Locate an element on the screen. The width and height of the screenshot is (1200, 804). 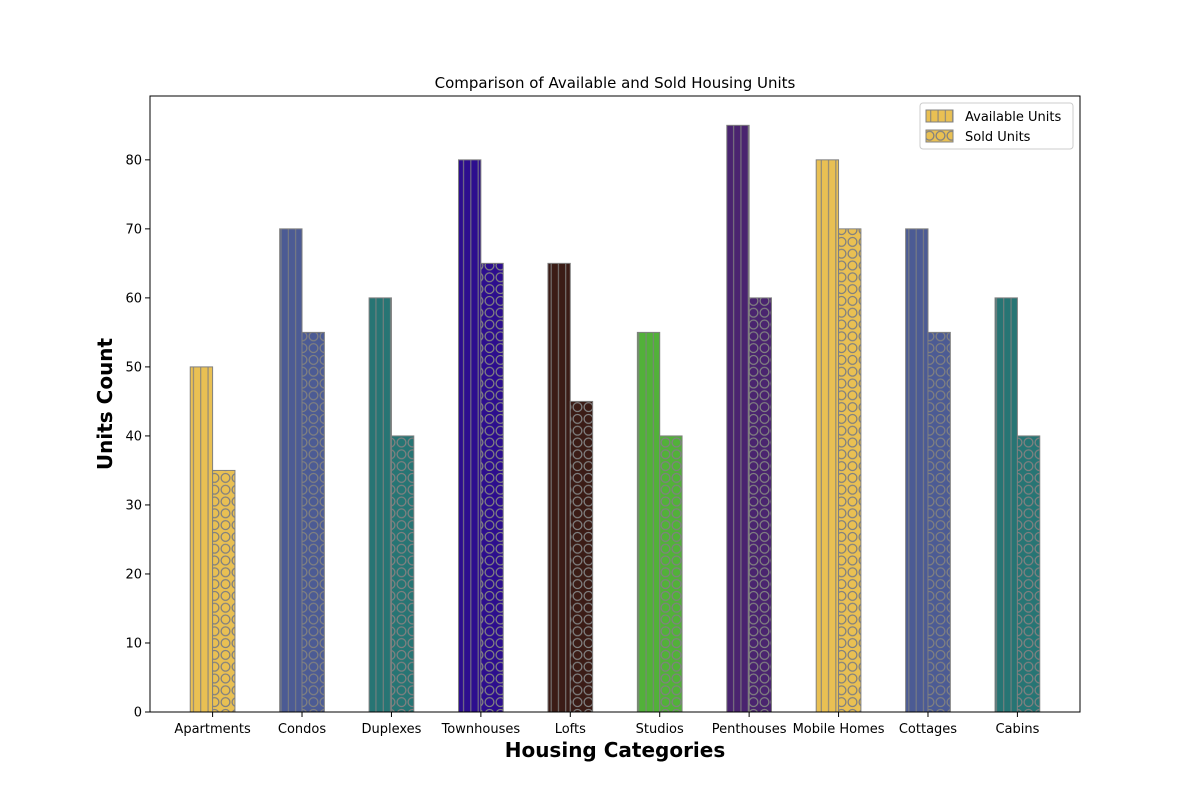
x-tick-label: Cottages is located at coordinates (928, 729).